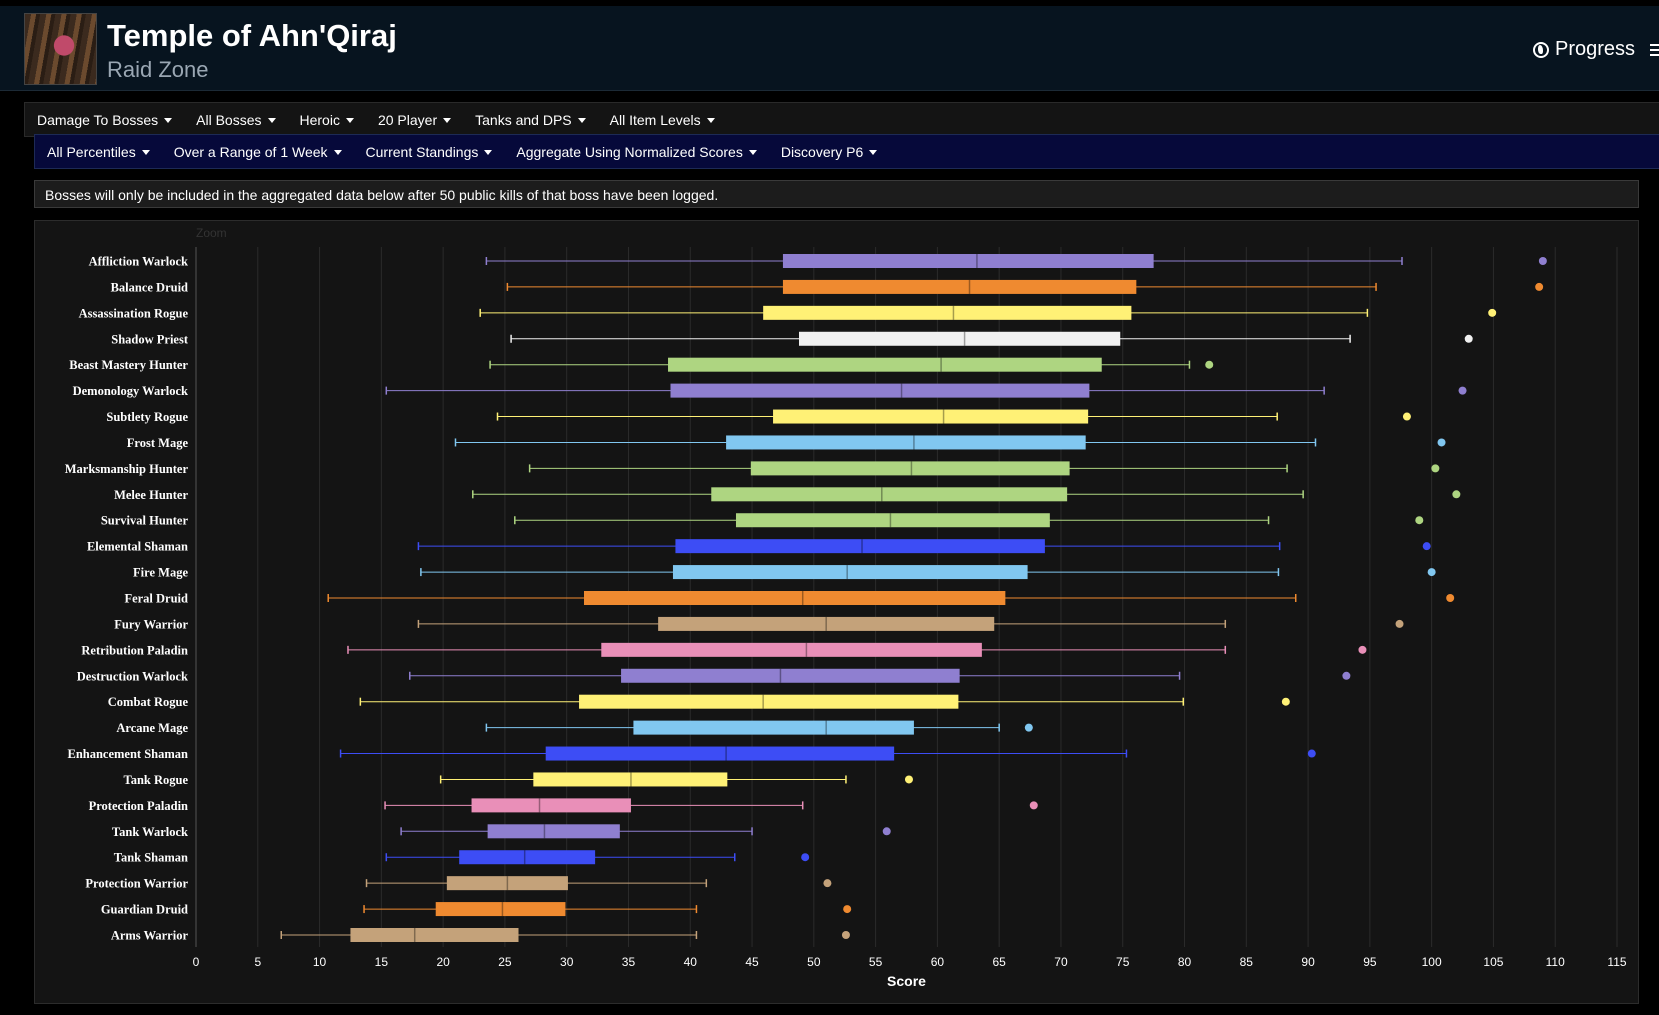  I want to click on category-label: Fire Mage, so click(160, 573).